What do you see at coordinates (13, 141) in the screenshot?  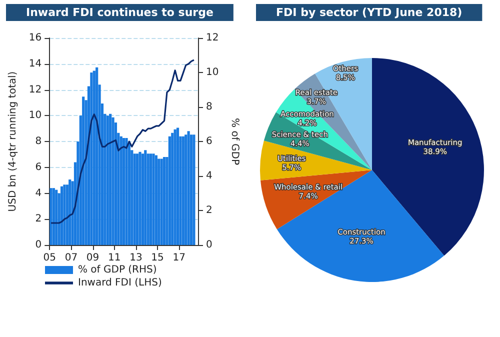 I see `y-axis-title: USD bn (4-qtr running total)` at bounding box center [13, 141].